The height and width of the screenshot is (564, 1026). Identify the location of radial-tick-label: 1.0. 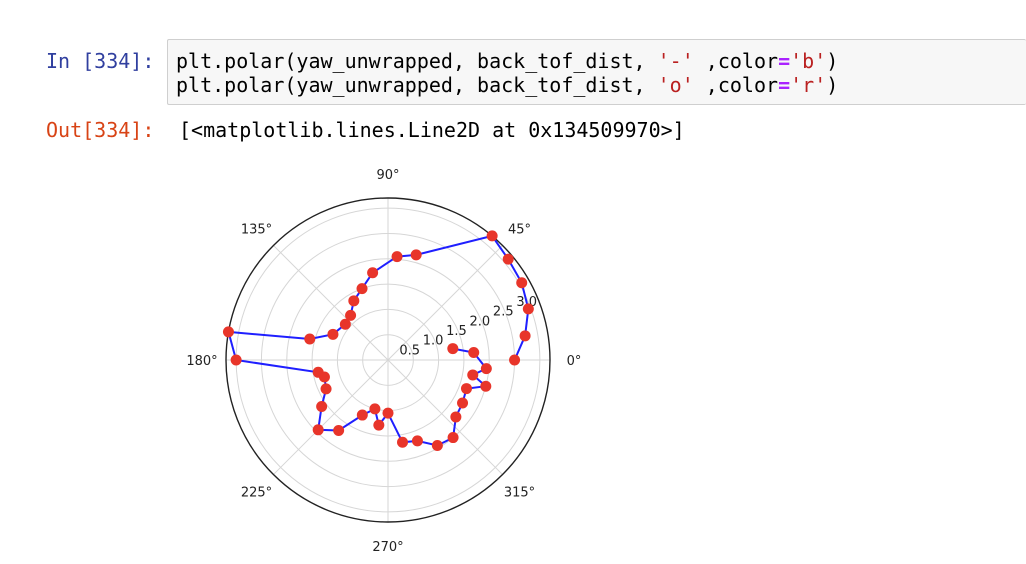
(433, 341).